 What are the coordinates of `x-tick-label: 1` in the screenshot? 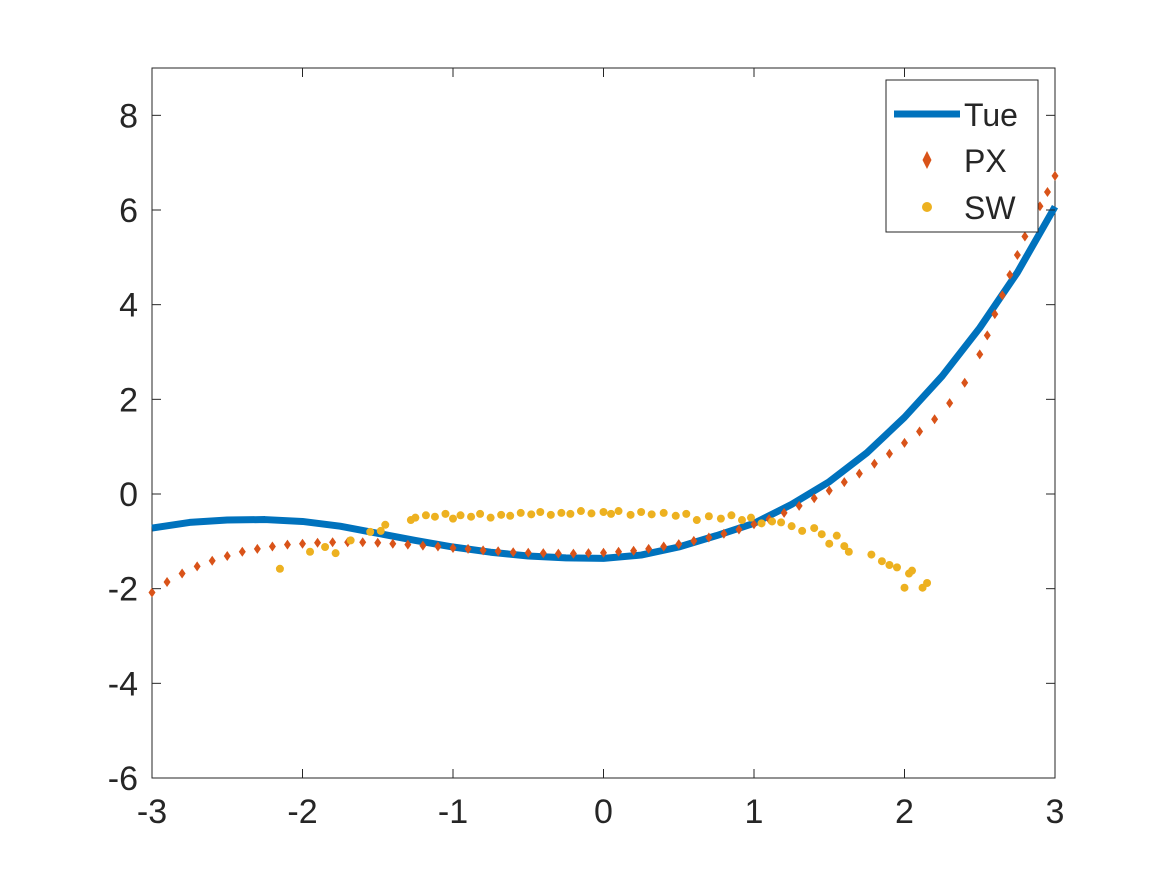 It's located at (754, 812).